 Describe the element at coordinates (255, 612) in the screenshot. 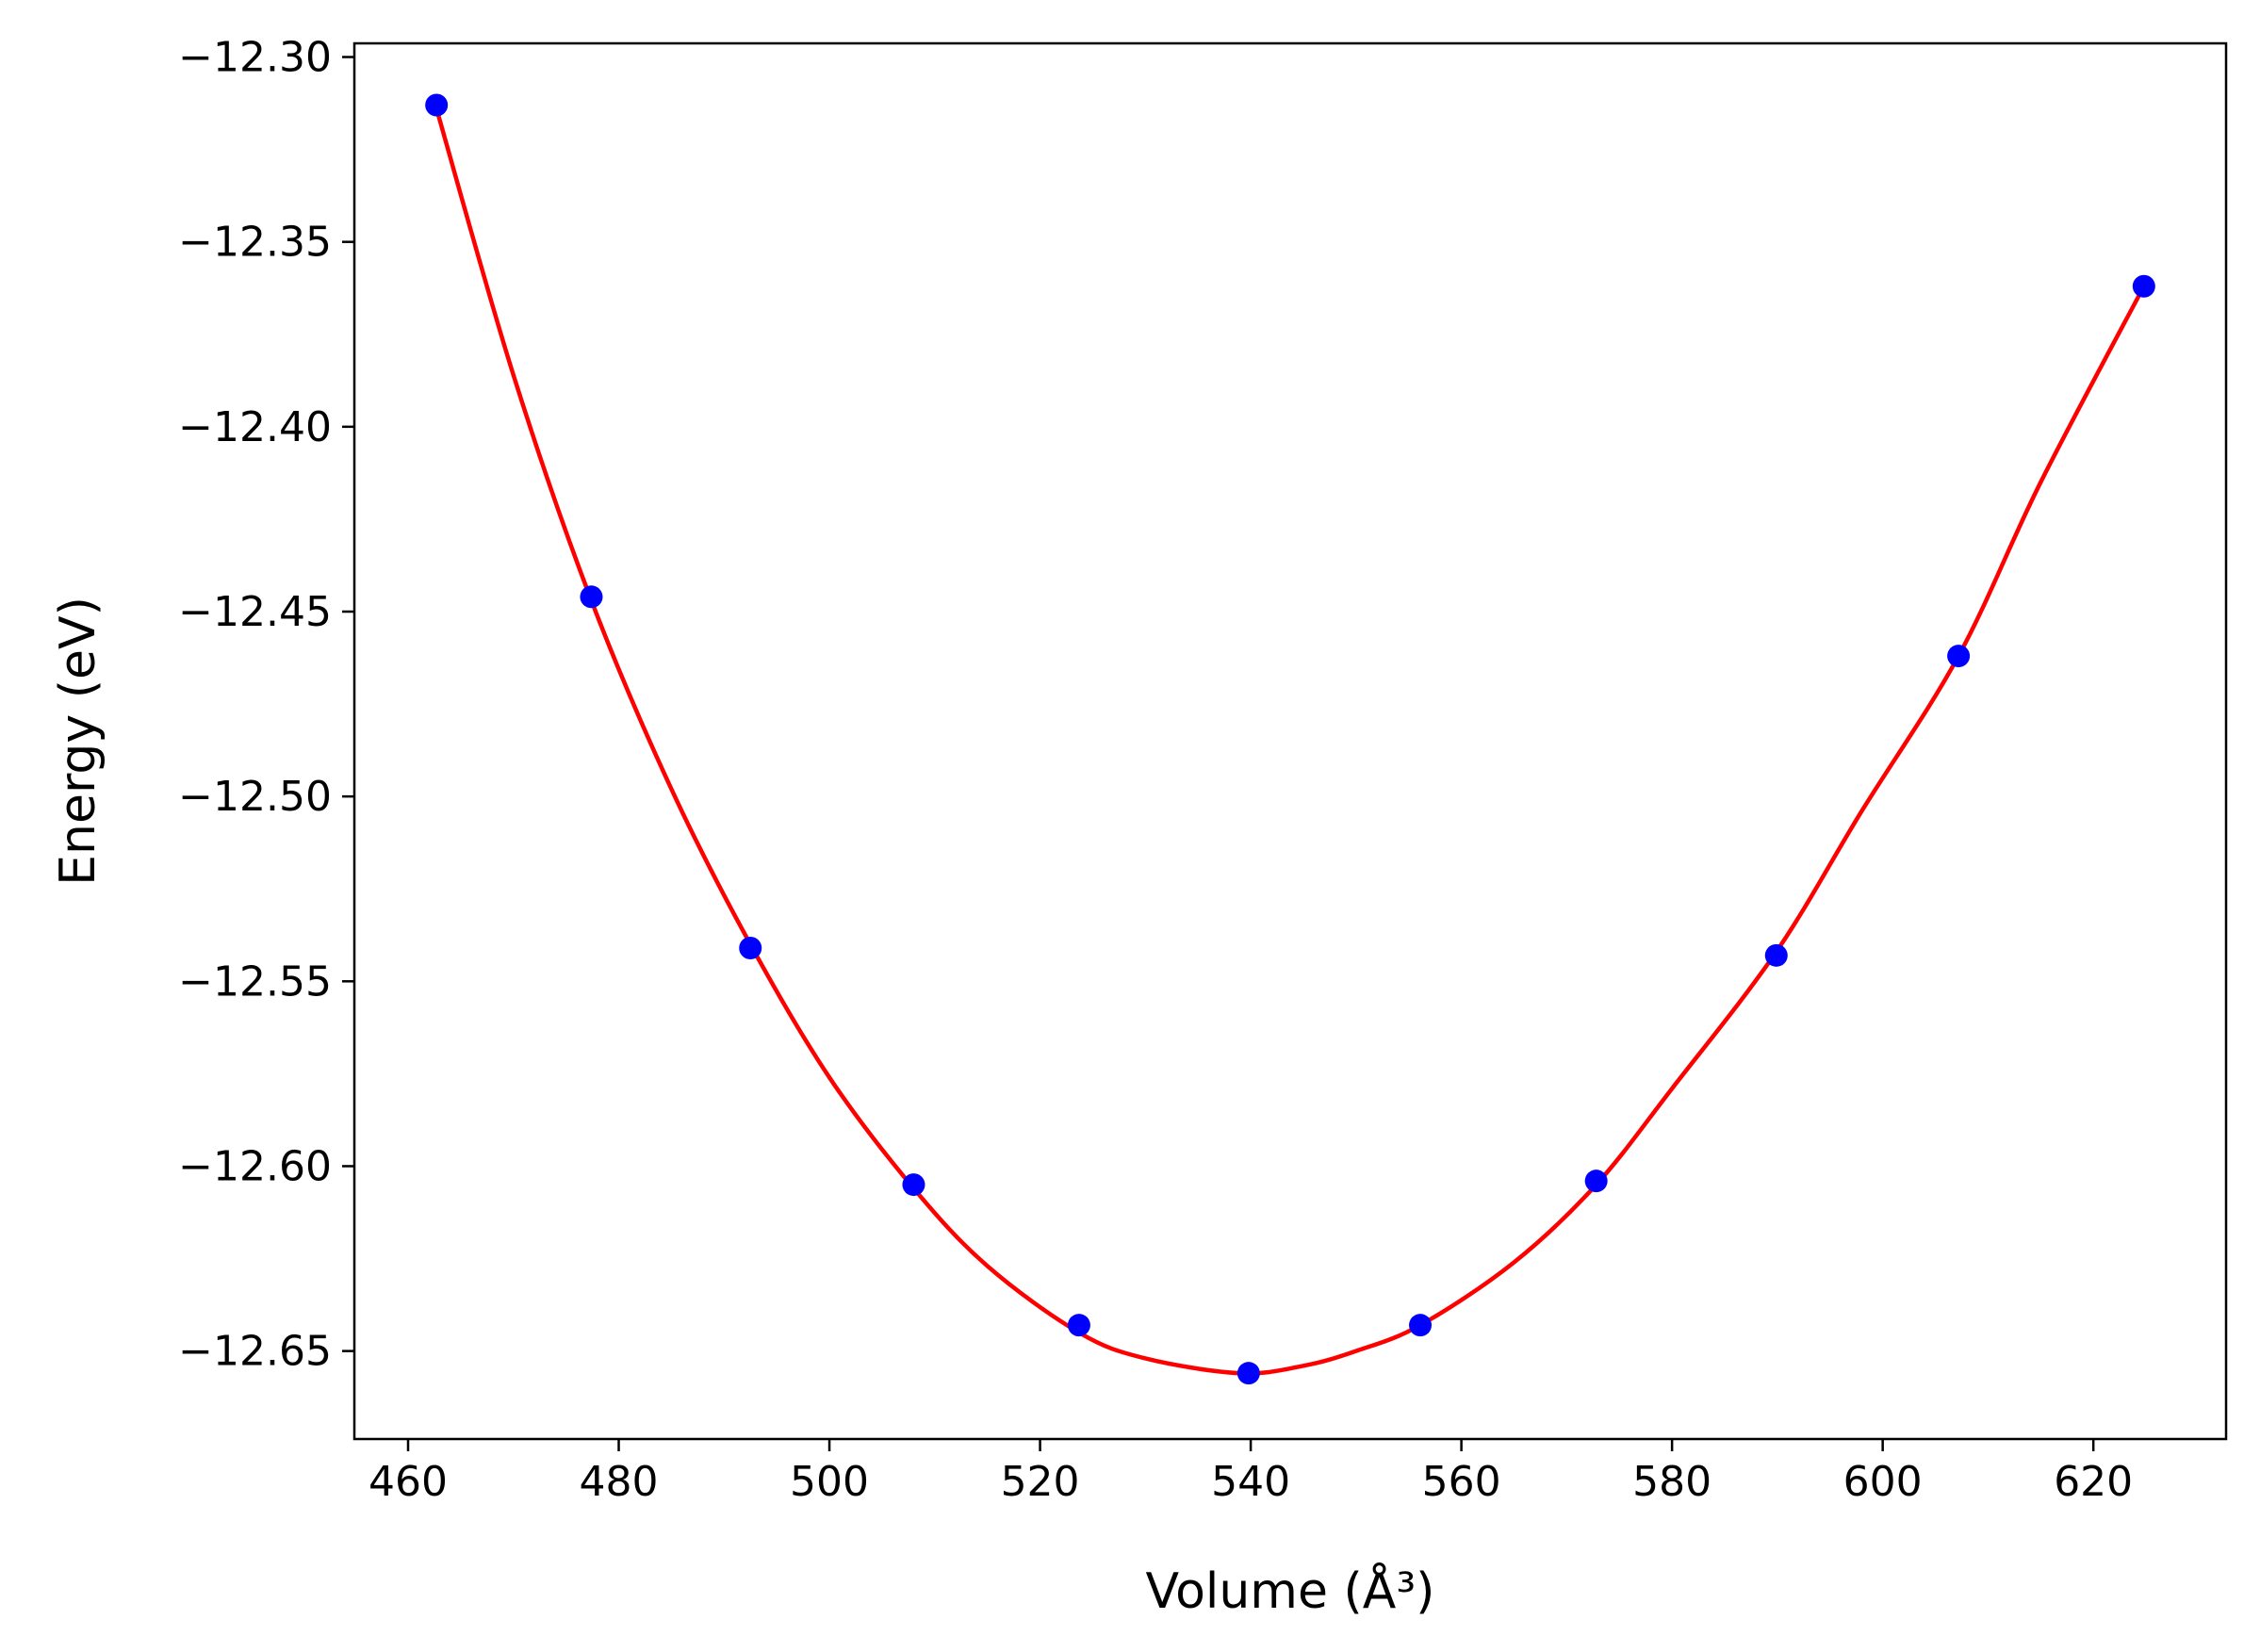

I see `y-tick-label: −12.45` at that location.